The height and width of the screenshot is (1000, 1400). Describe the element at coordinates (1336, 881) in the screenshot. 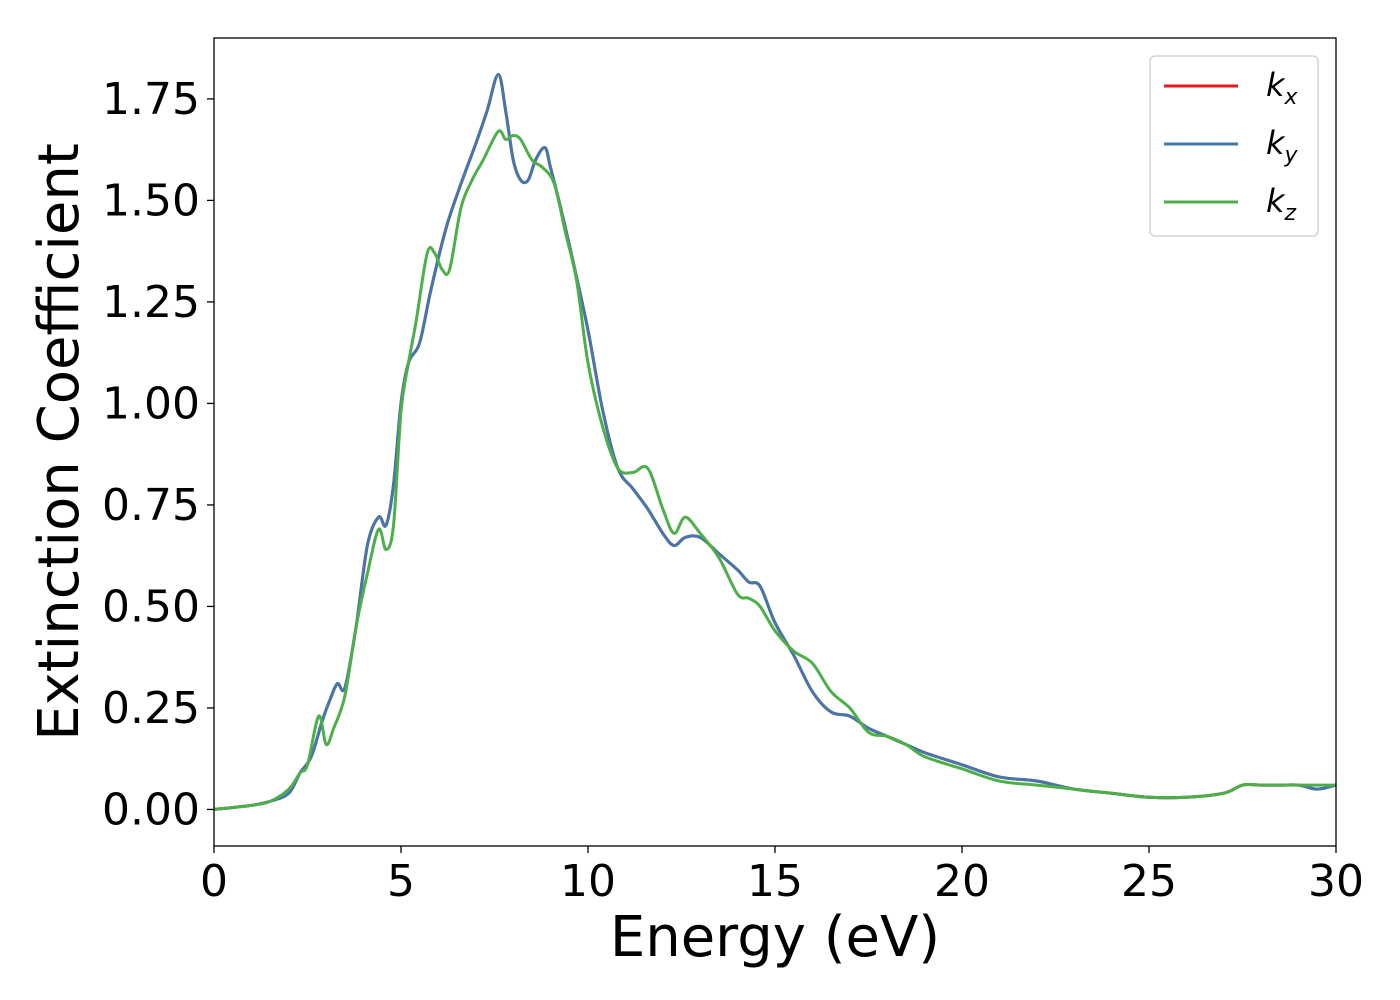

I see `x-tick-label: 30` at that location.